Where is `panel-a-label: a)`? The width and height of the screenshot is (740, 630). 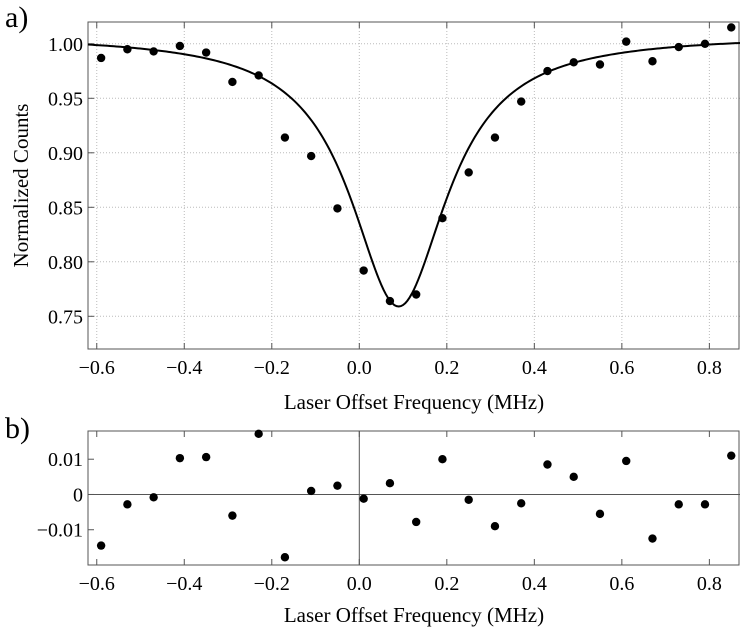
panel-a-label: a) is located at coordinates (16, 17).